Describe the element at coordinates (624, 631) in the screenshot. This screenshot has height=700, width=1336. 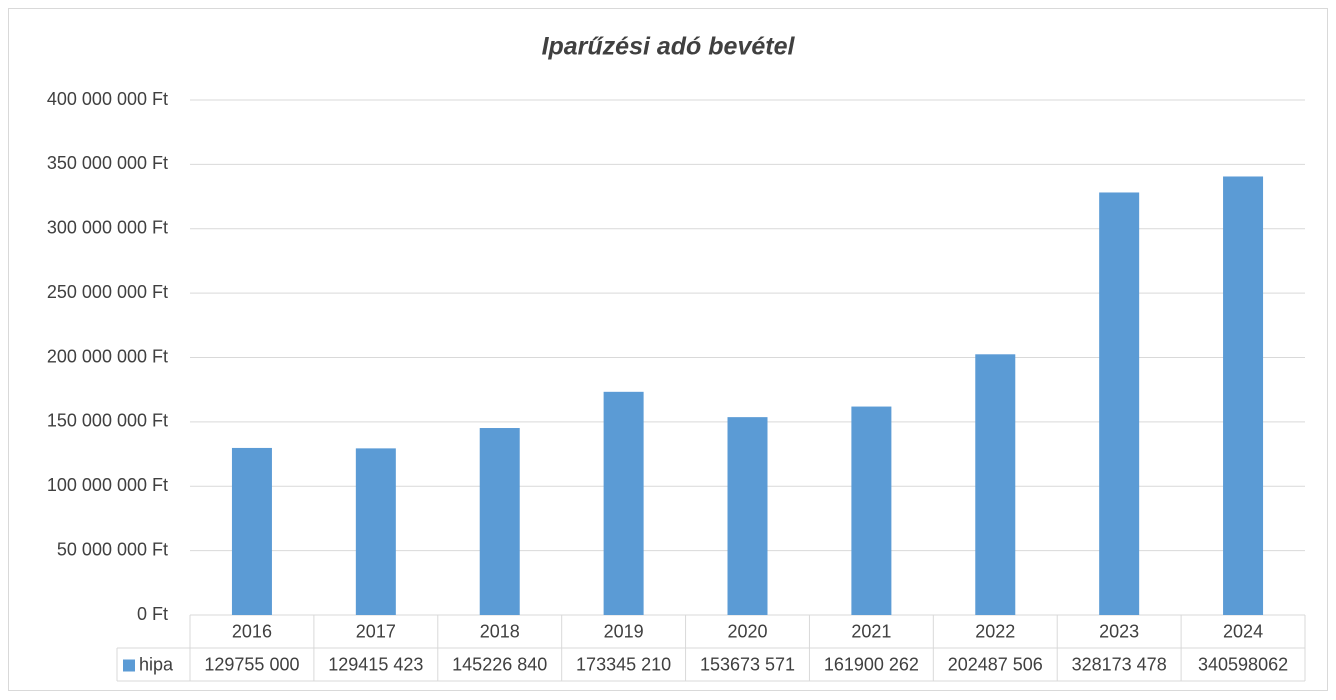
I see `x-tick-label: 2019` at that location.